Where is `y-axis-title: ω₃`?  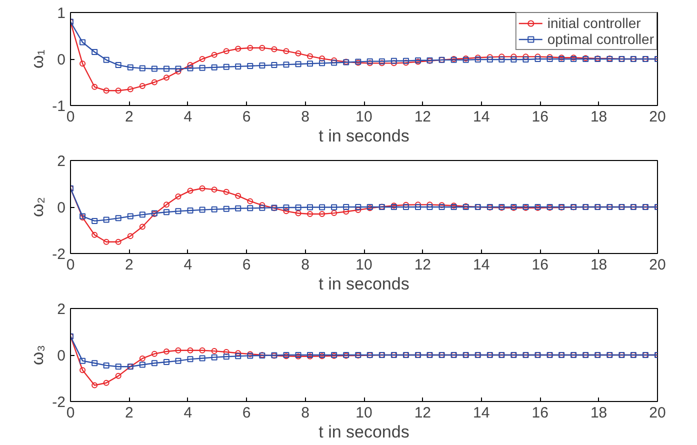 y-axis-title: ω₃ is located at coordinates (38, 355).